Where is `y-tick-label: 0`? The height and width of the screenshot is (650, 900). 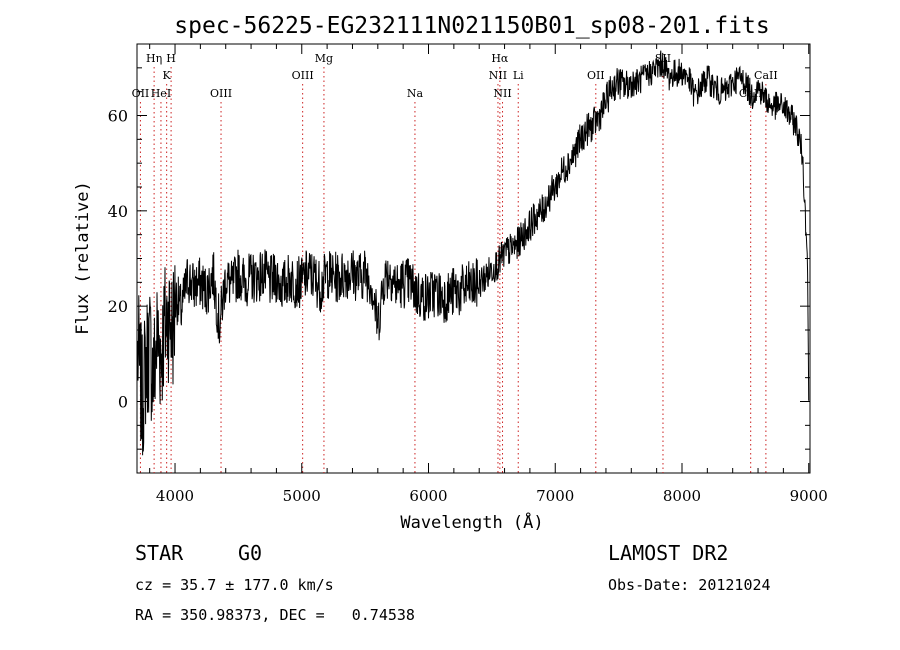 y-tick-label: 0 is located at coordinates (123, 402).